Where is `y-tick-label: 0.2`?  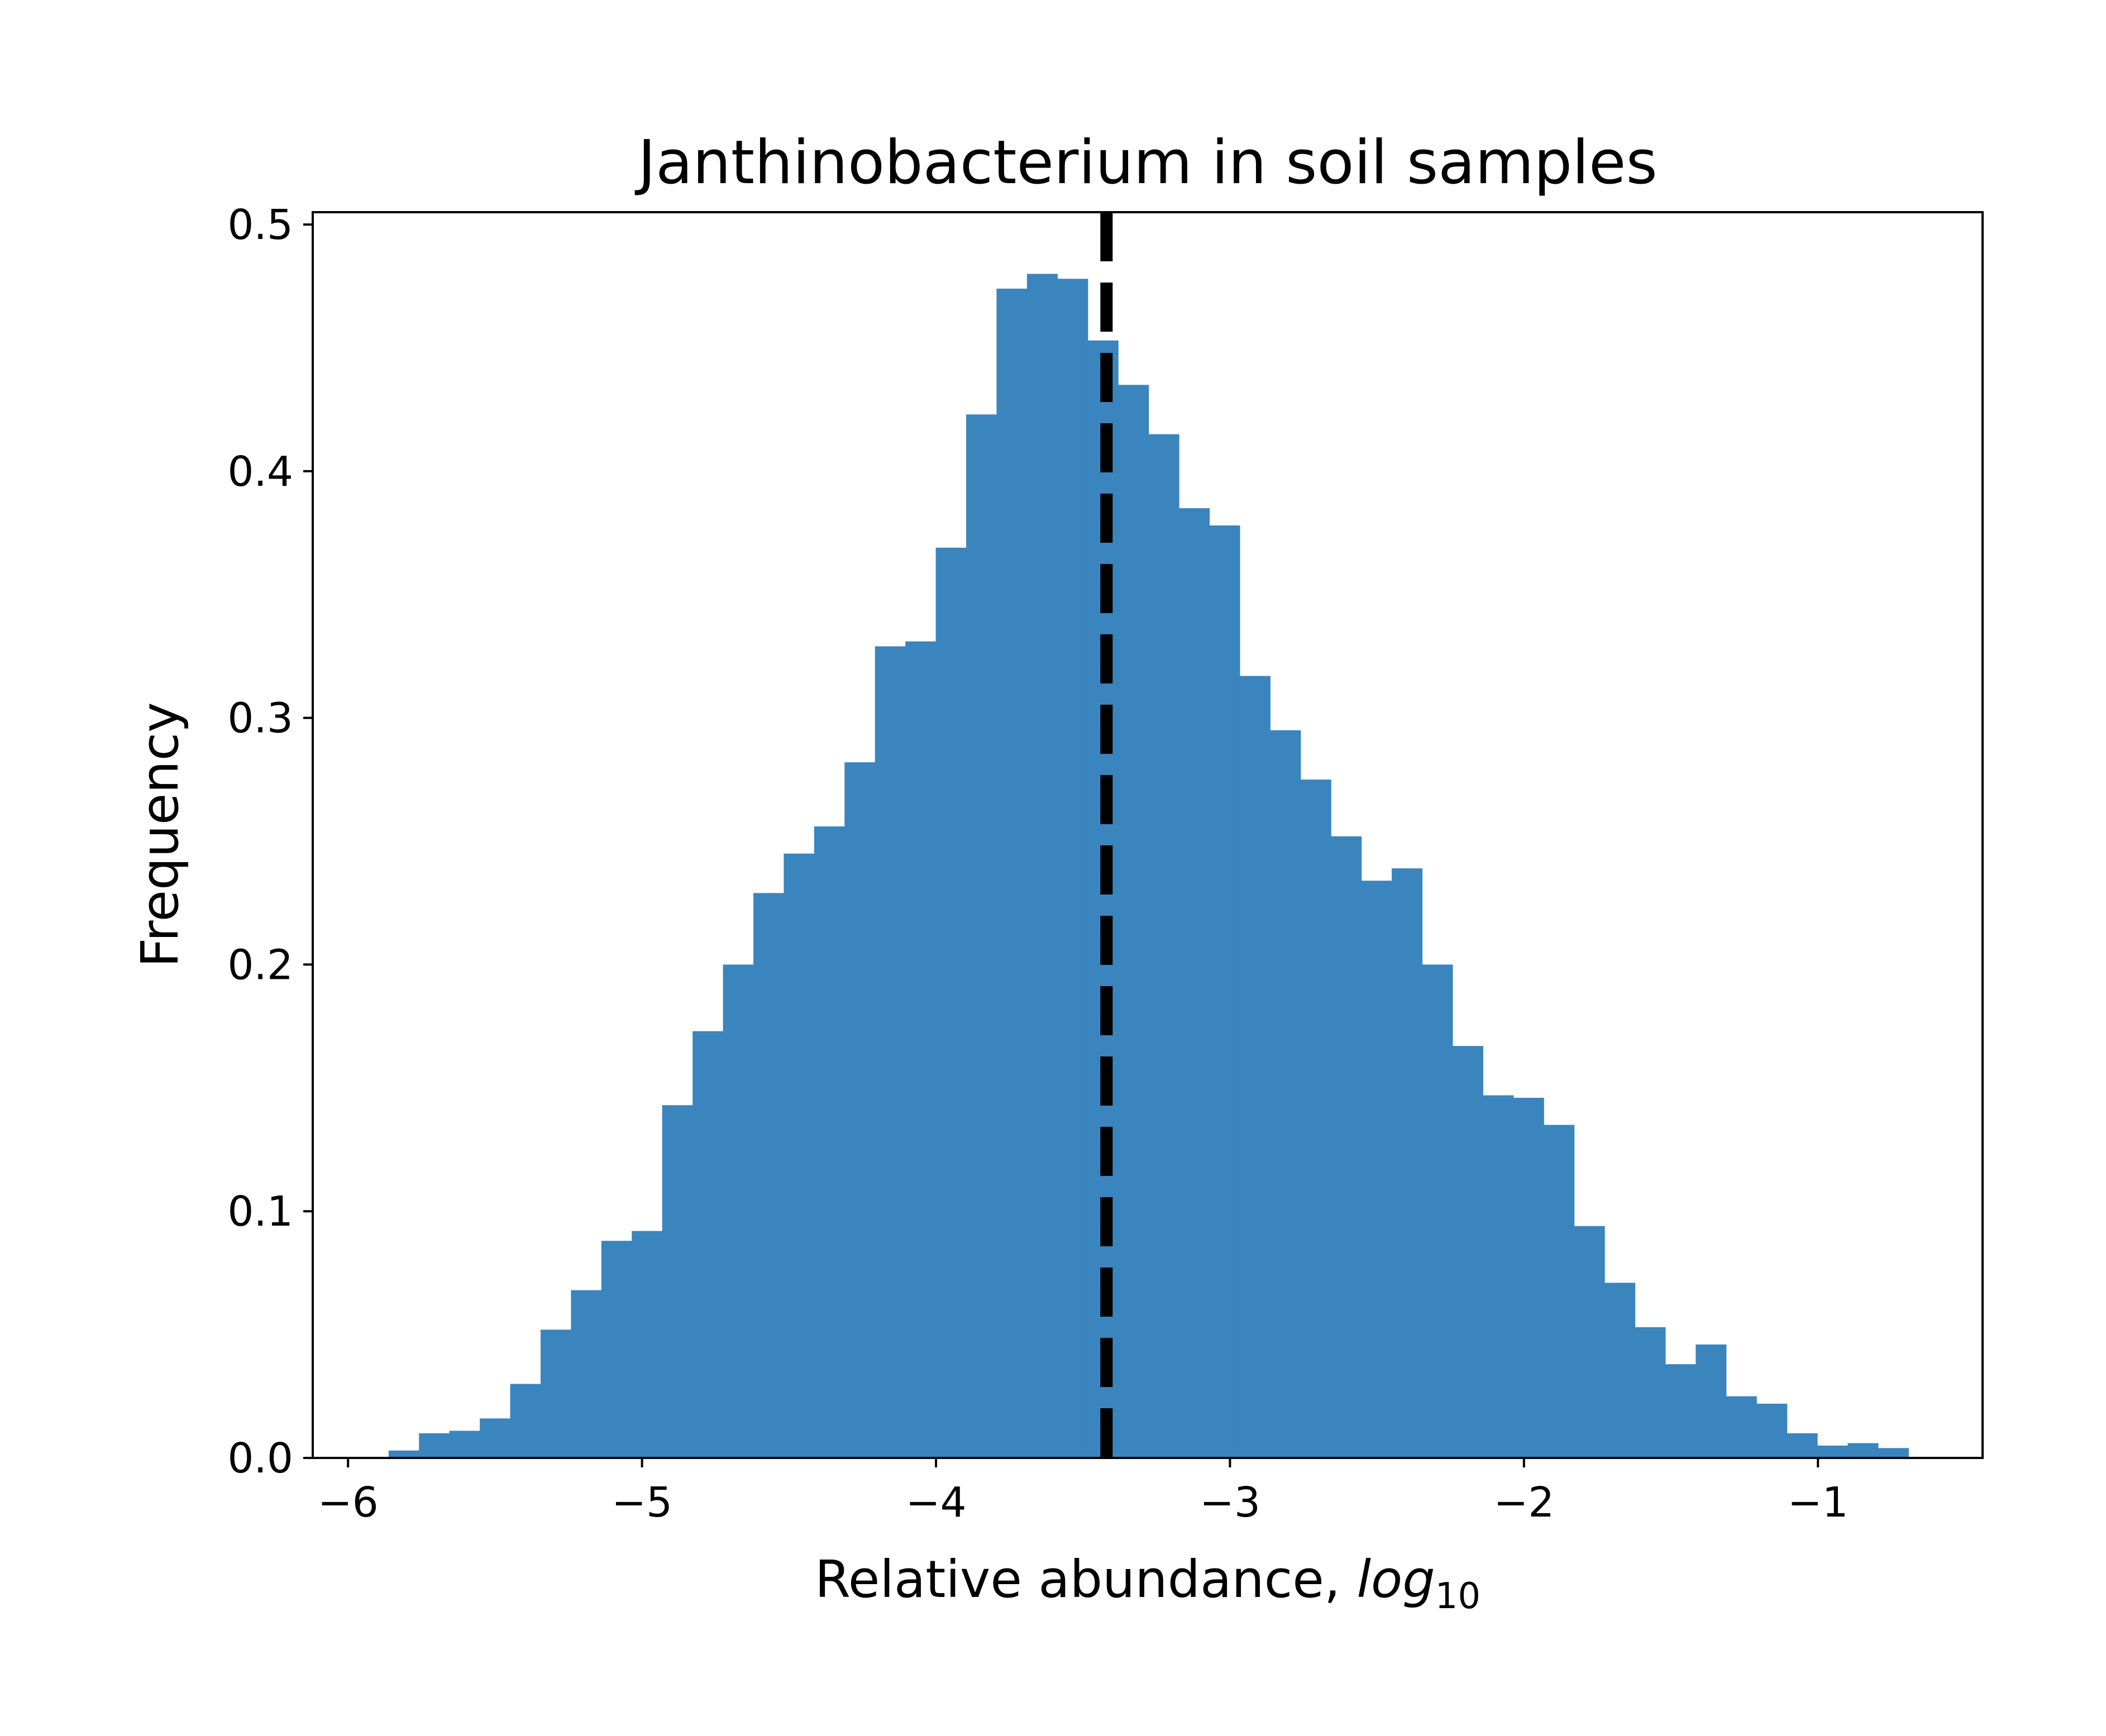
y-tick-label: 0.2 is located at coordinates (260, 965).